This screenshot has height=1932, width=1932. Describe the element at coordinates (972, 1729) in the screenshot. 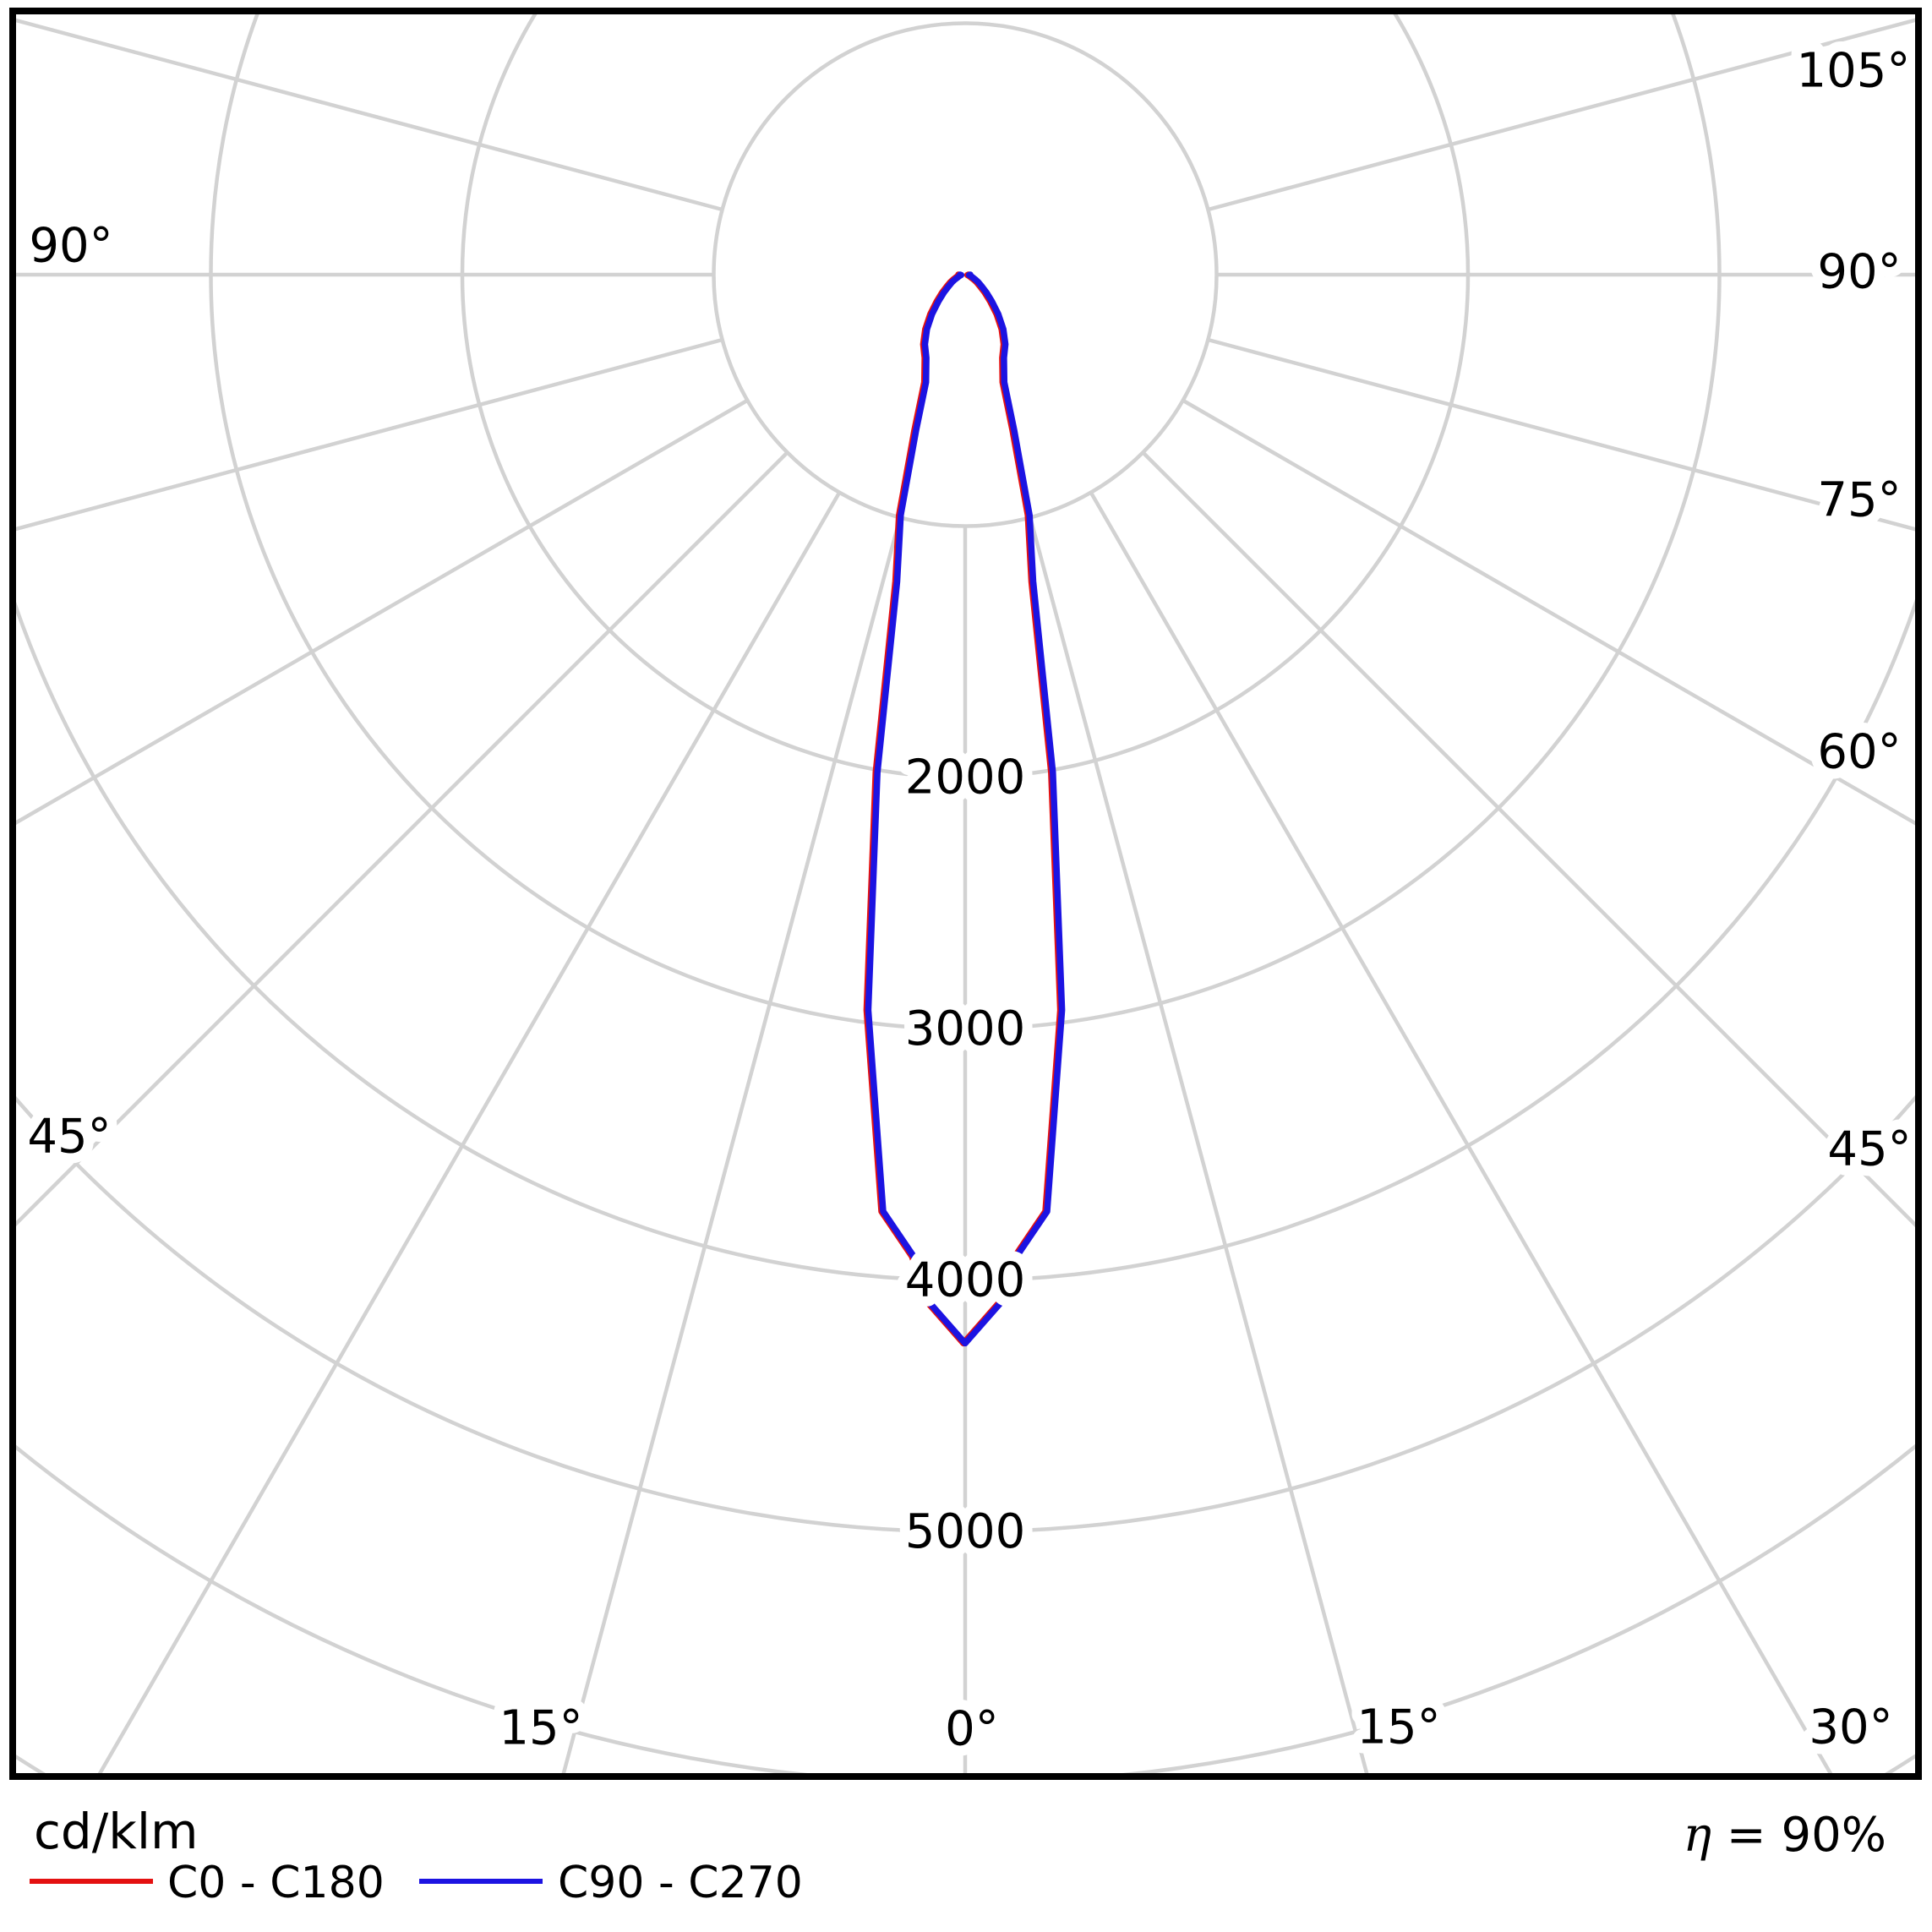

I see `angle-label-3-0deg: 0°` at that location.